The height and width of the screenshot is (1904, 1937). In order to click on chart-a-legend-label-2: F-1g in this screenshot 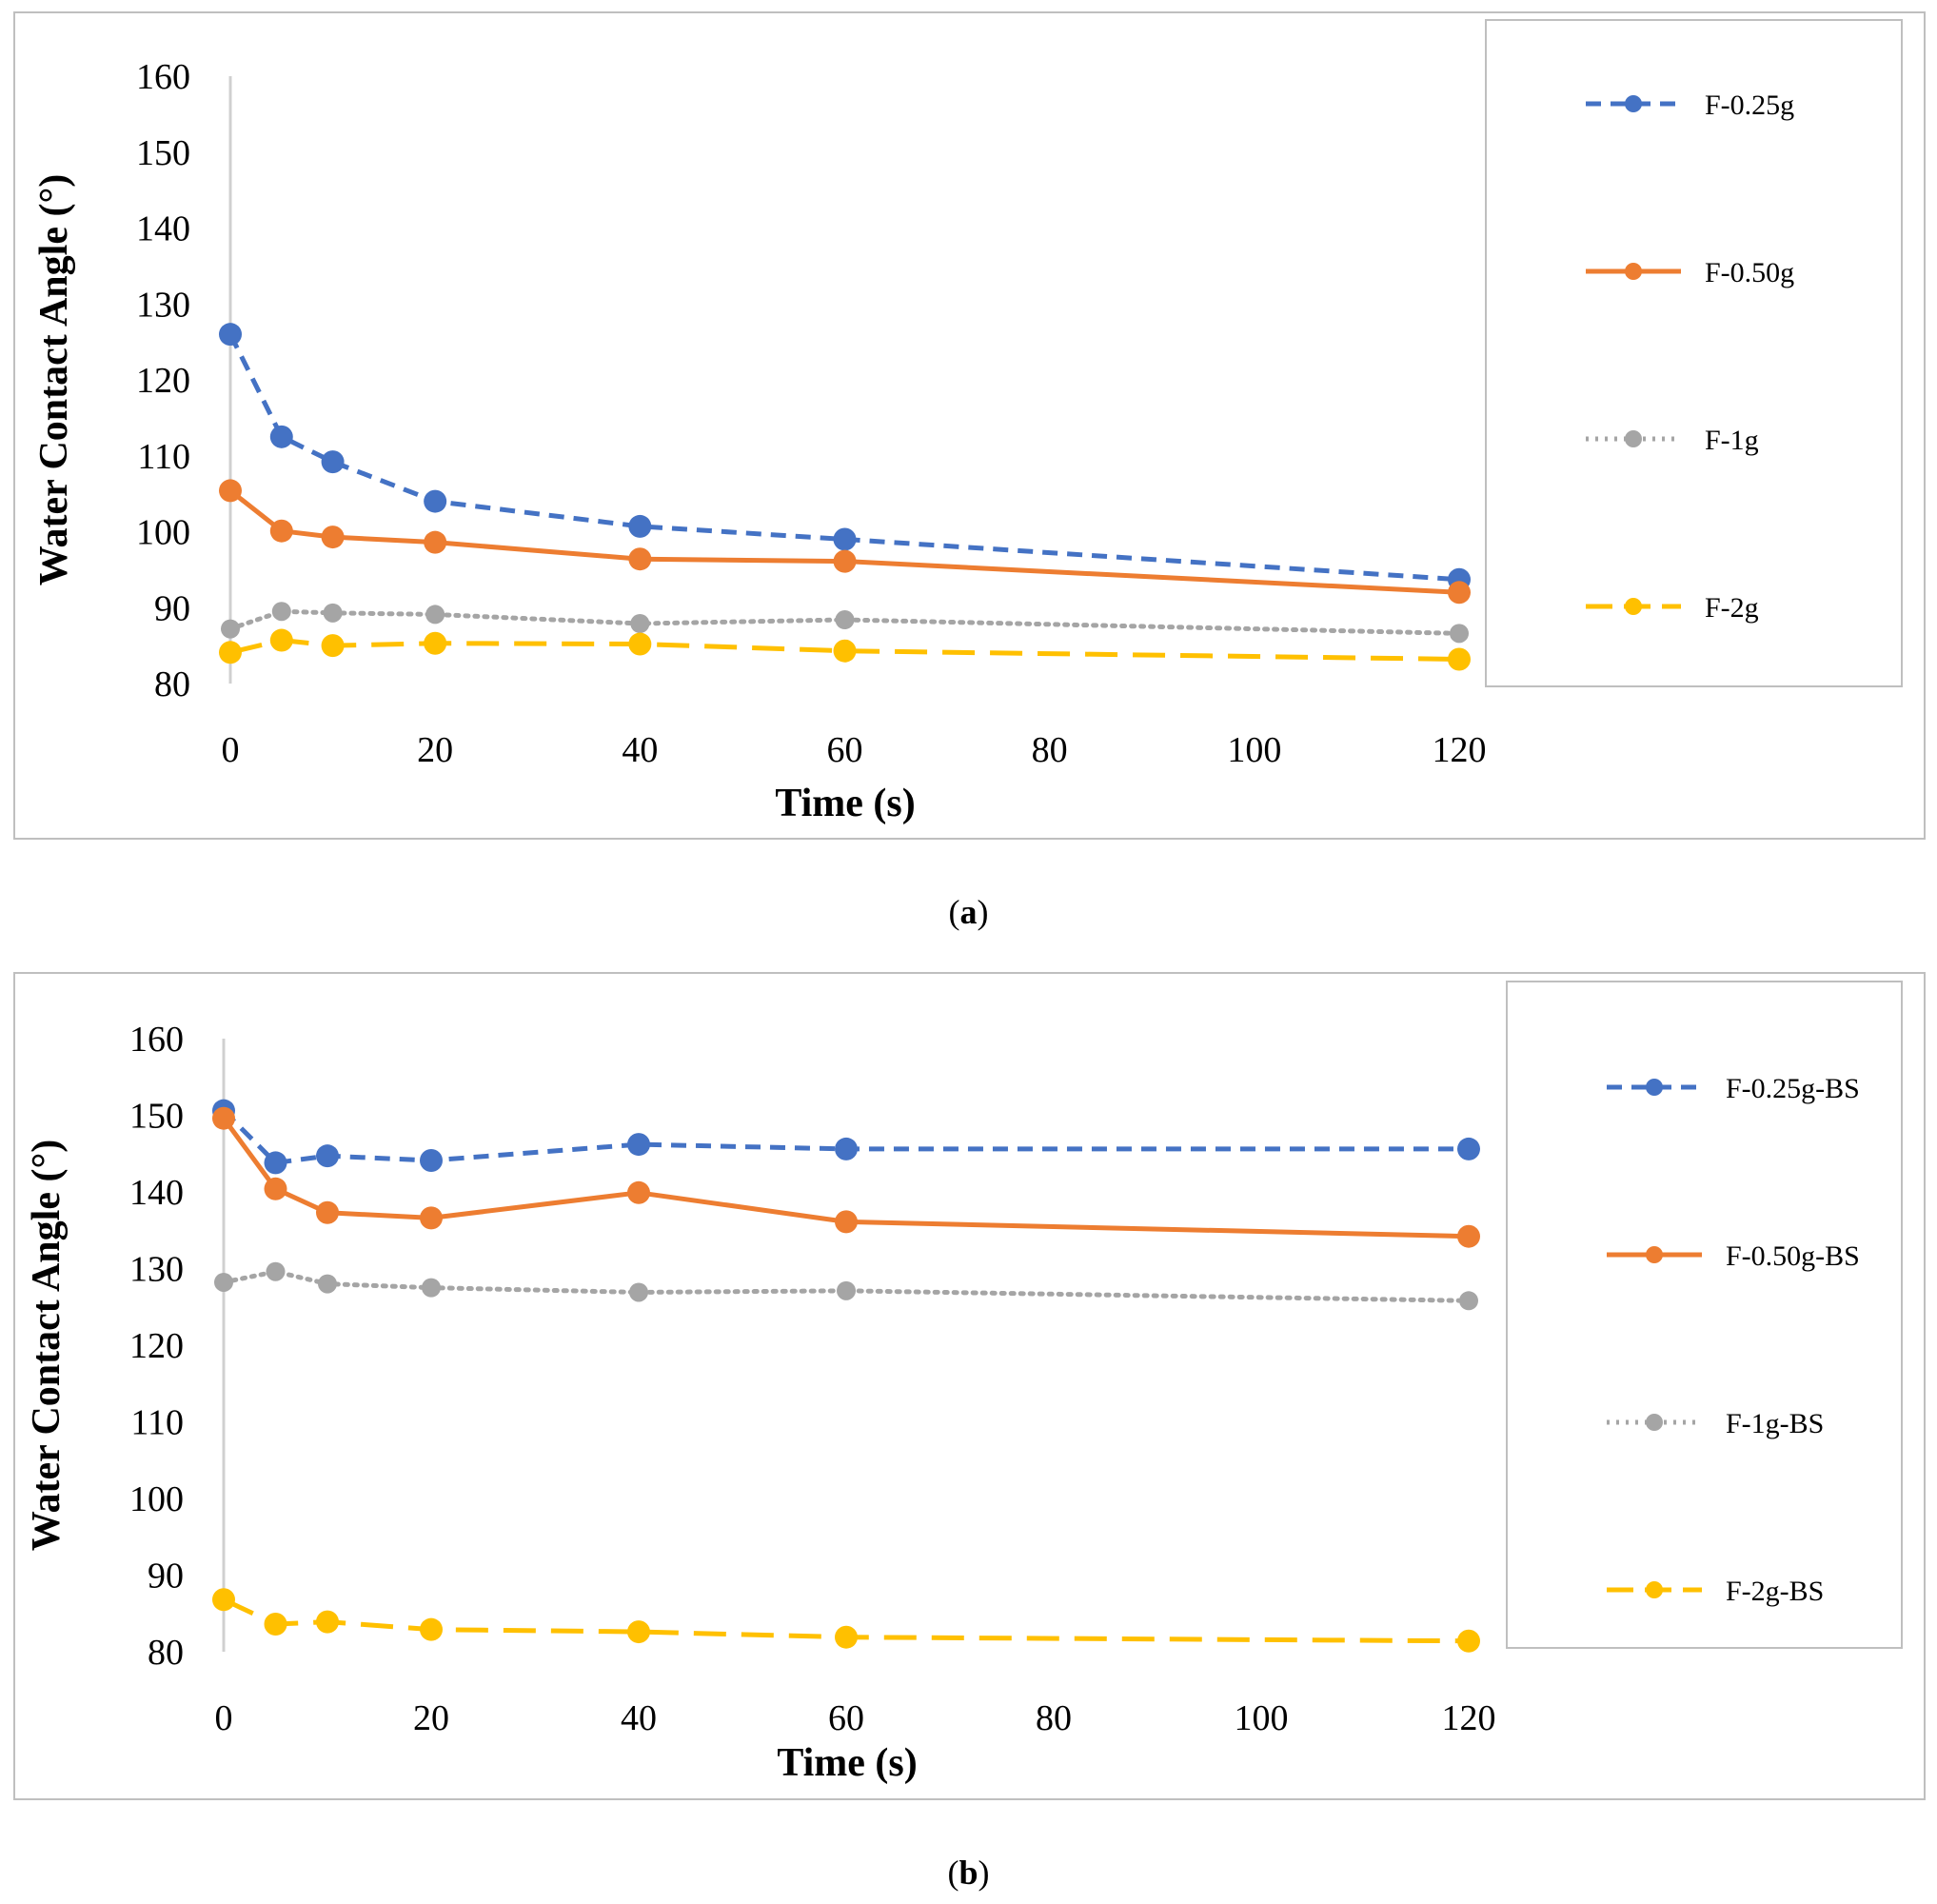, I will do `click(1732, 440)`.